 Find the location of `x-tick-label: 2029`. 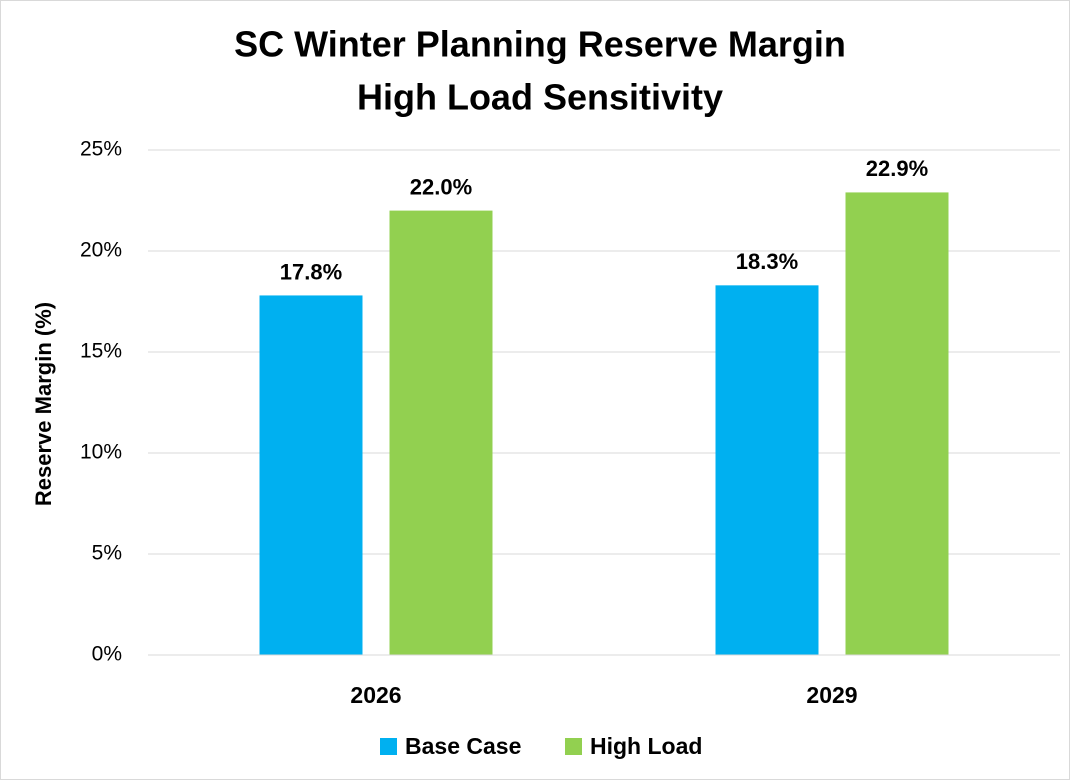

x-tick-label: 2029 is located at coordinates (831, 695).